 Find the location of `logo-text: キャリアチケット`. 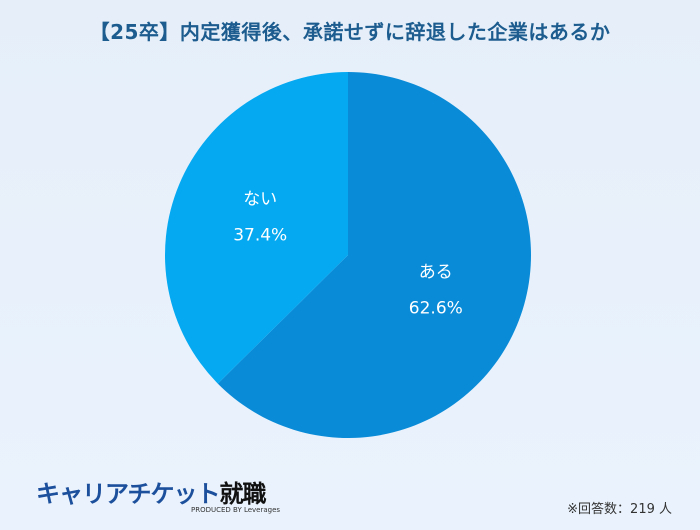

logo-text: キャリアチケット is located at coordinates (128, 494).